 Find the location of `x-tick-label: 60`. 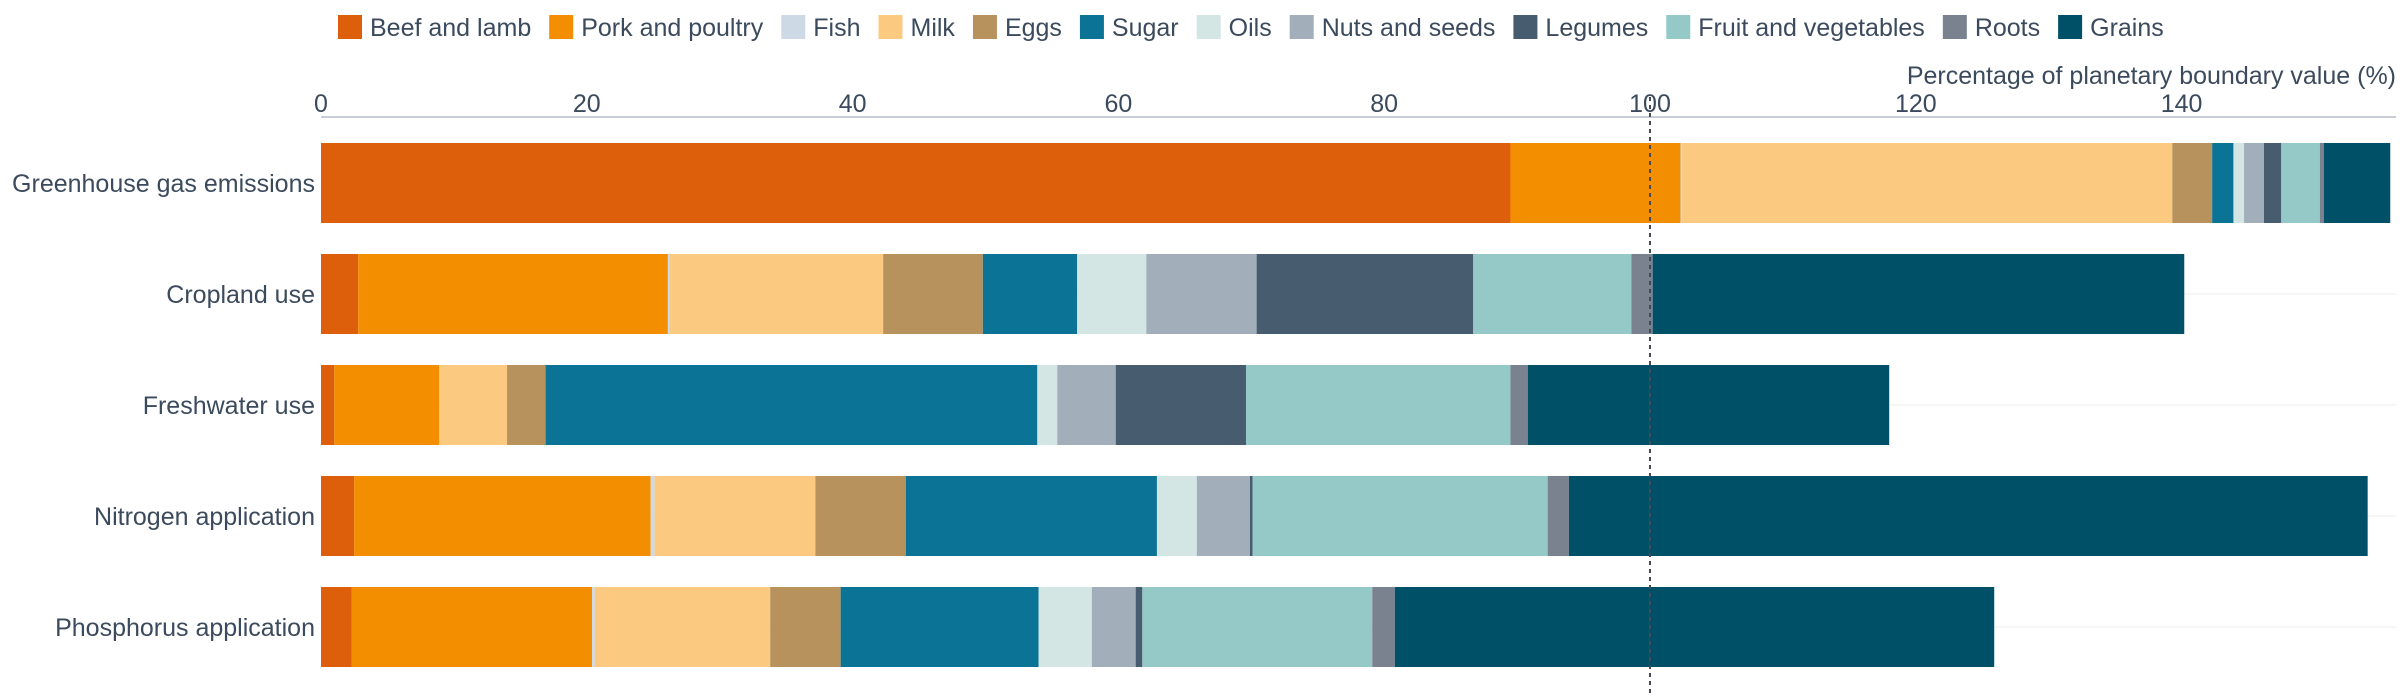

x-tick-label: 60 is located at coordinates (1118, 104).